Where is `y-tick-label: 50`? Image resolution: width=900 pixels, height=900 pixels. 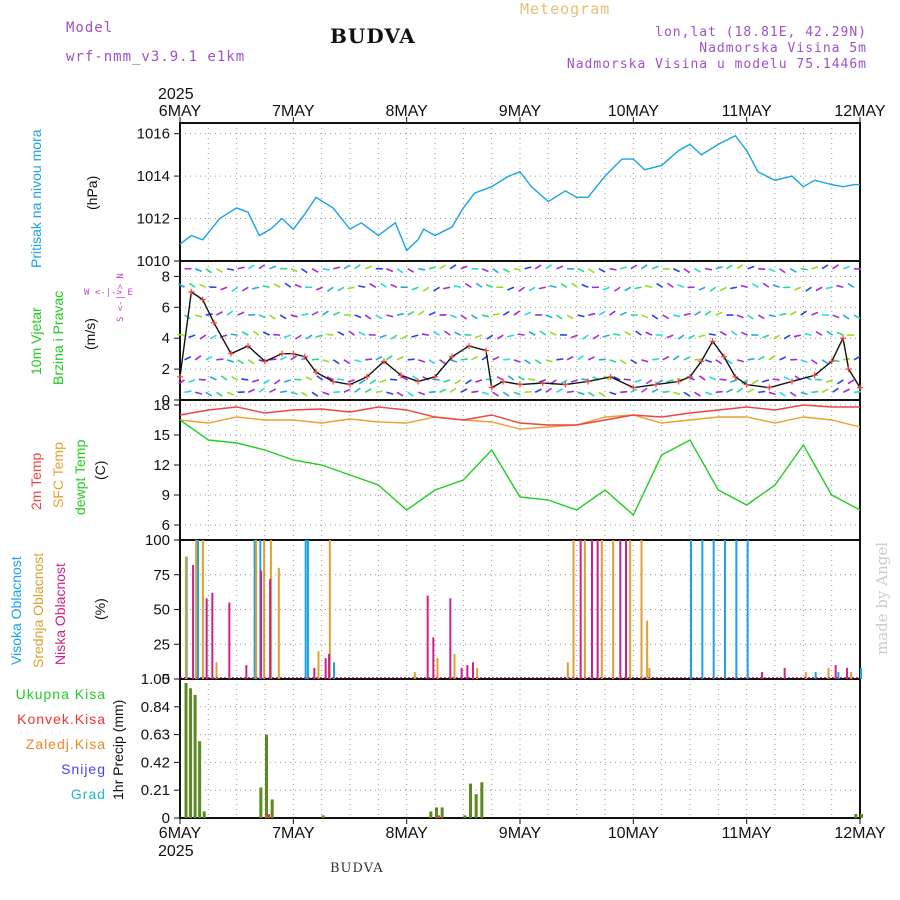
y-tick-label: 50 is located at coordinates (161, 610).